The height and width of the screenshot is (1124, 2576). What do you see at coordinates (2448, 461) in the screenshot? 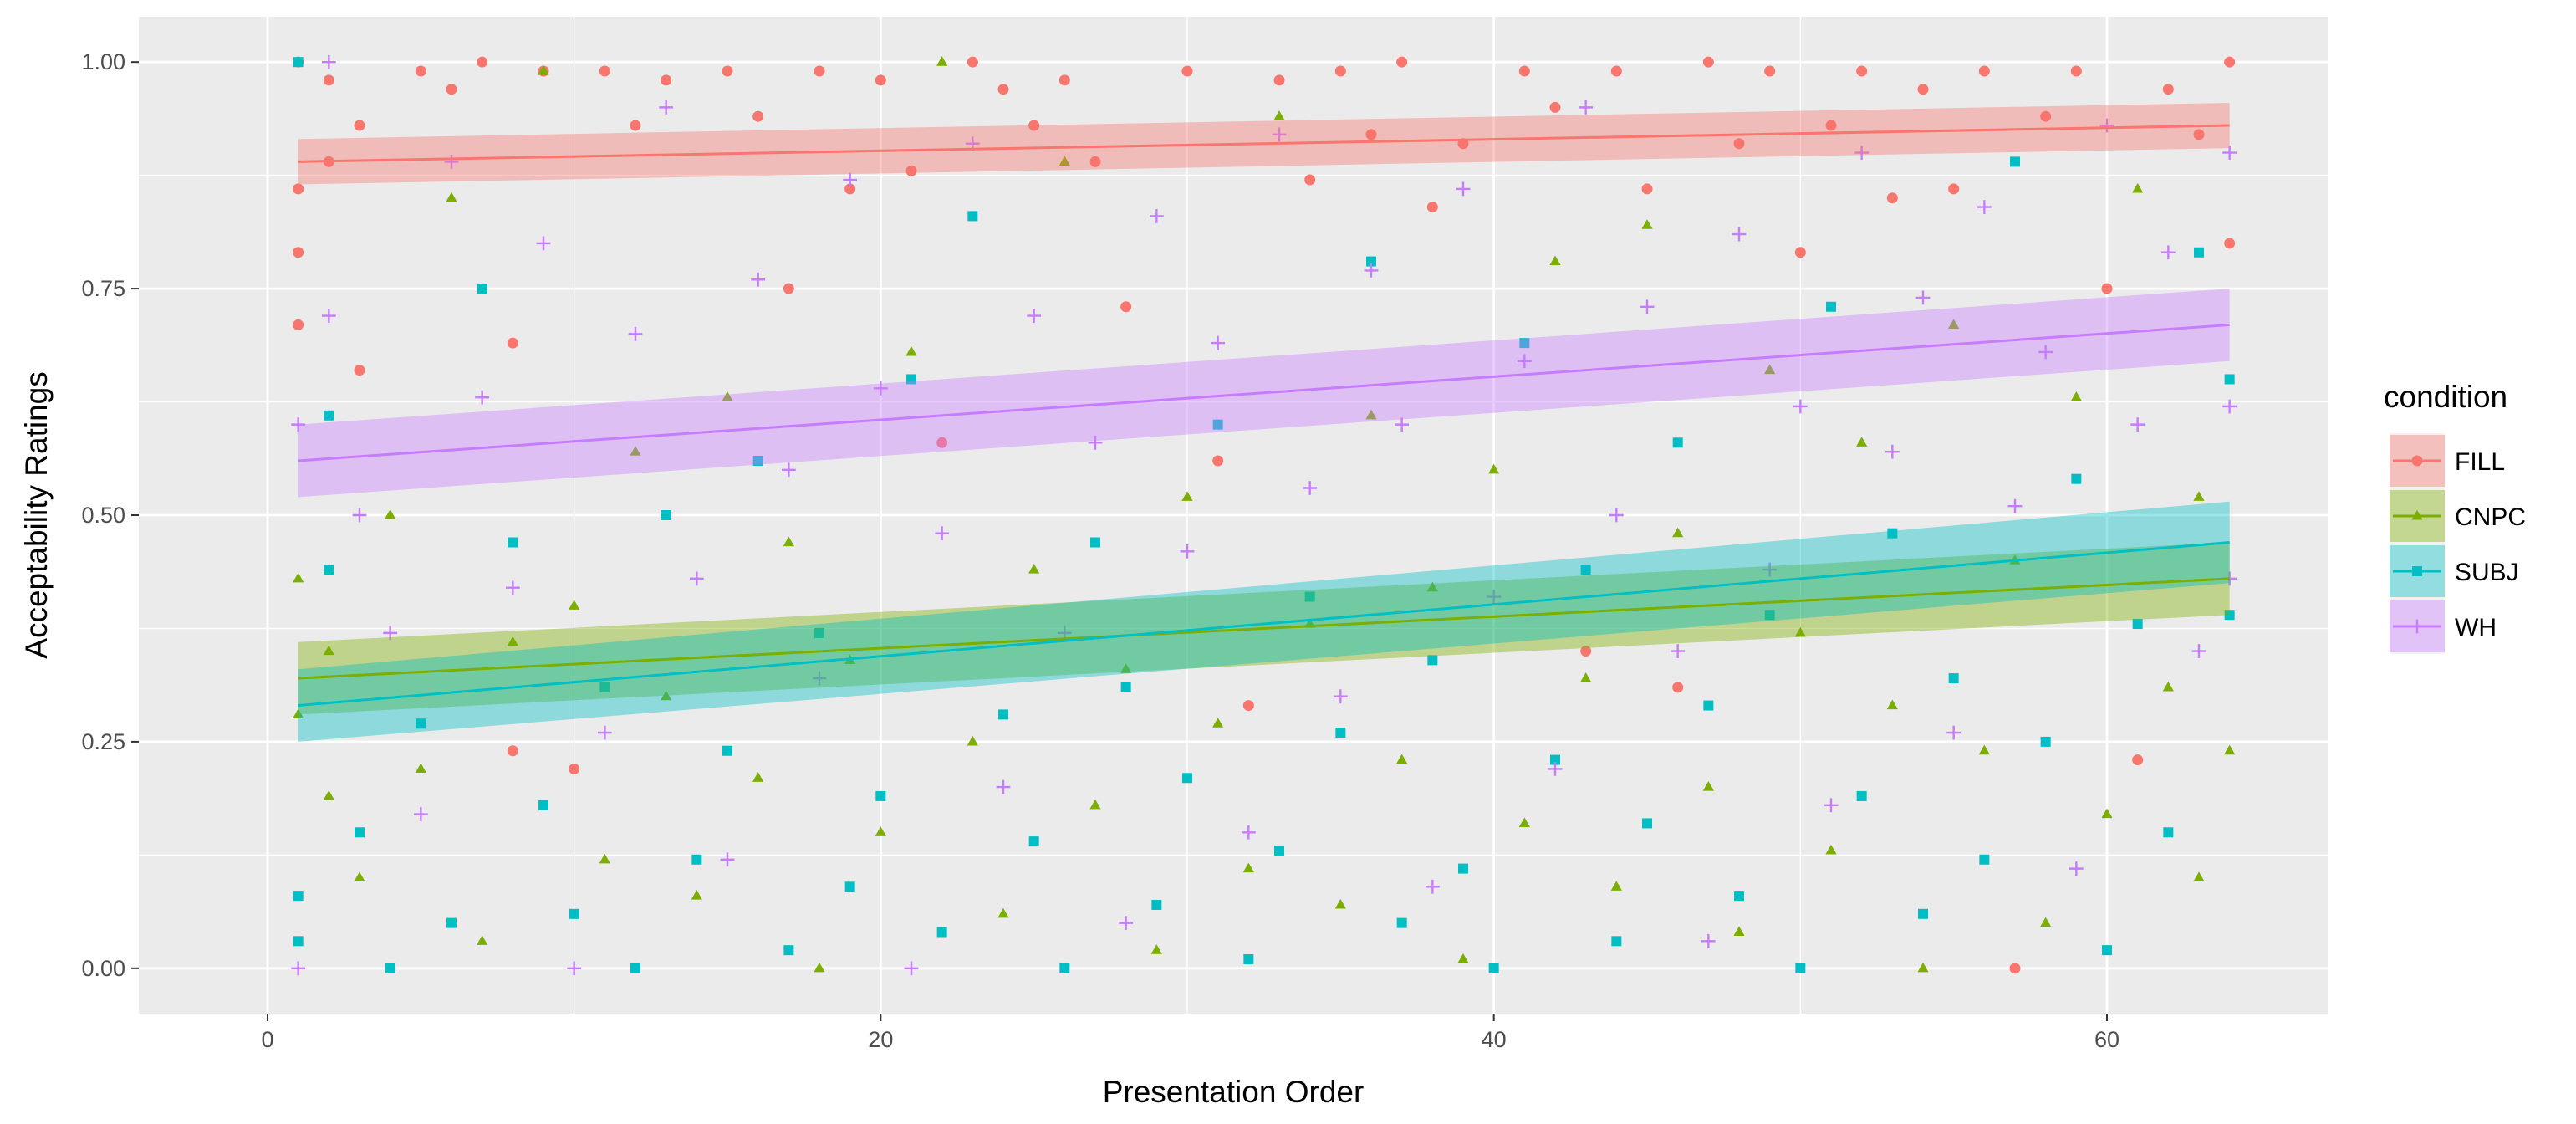
I see `legend-item-fill: FILL` at bounding box center [2448, 461].